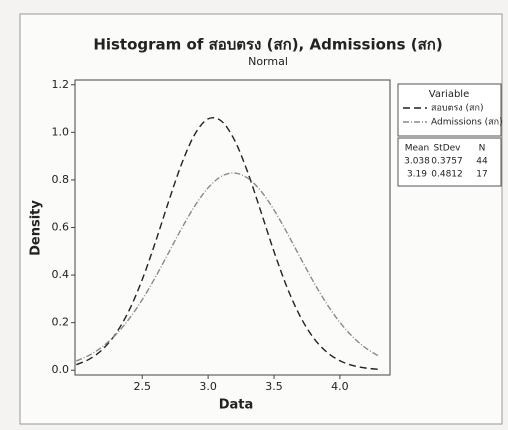  What do you see at coordinates (274, 386) in the screenshot?
I see `x-tick-label: 3.5` at bounding box center [274, 386].